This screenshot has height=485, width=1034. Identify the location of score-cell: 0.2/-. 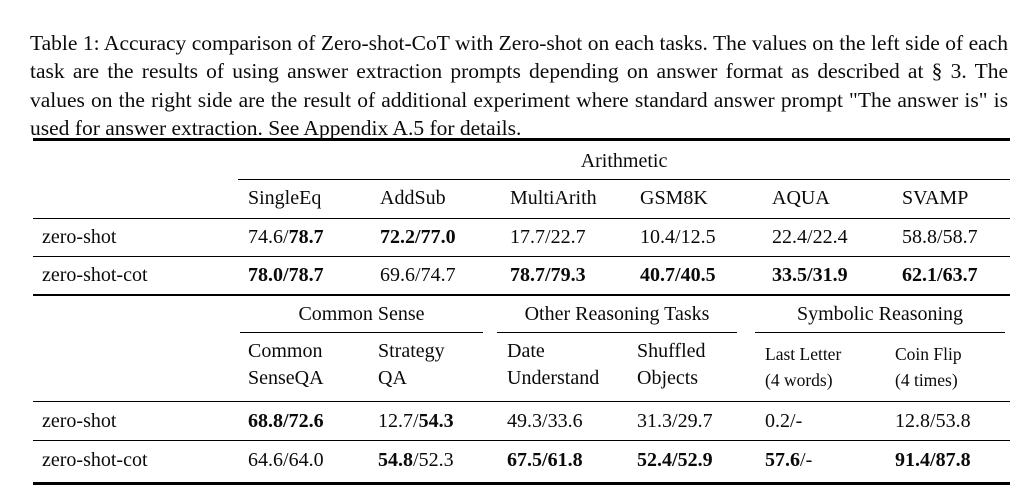
(820, 421).